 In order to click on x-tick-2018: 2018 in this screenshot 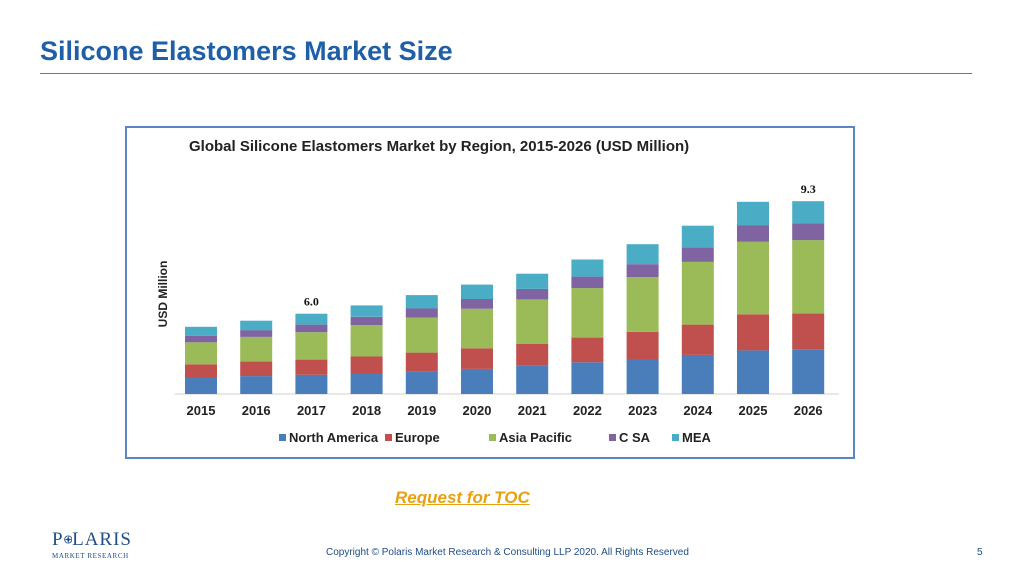, I will do `click(366, 410)`.